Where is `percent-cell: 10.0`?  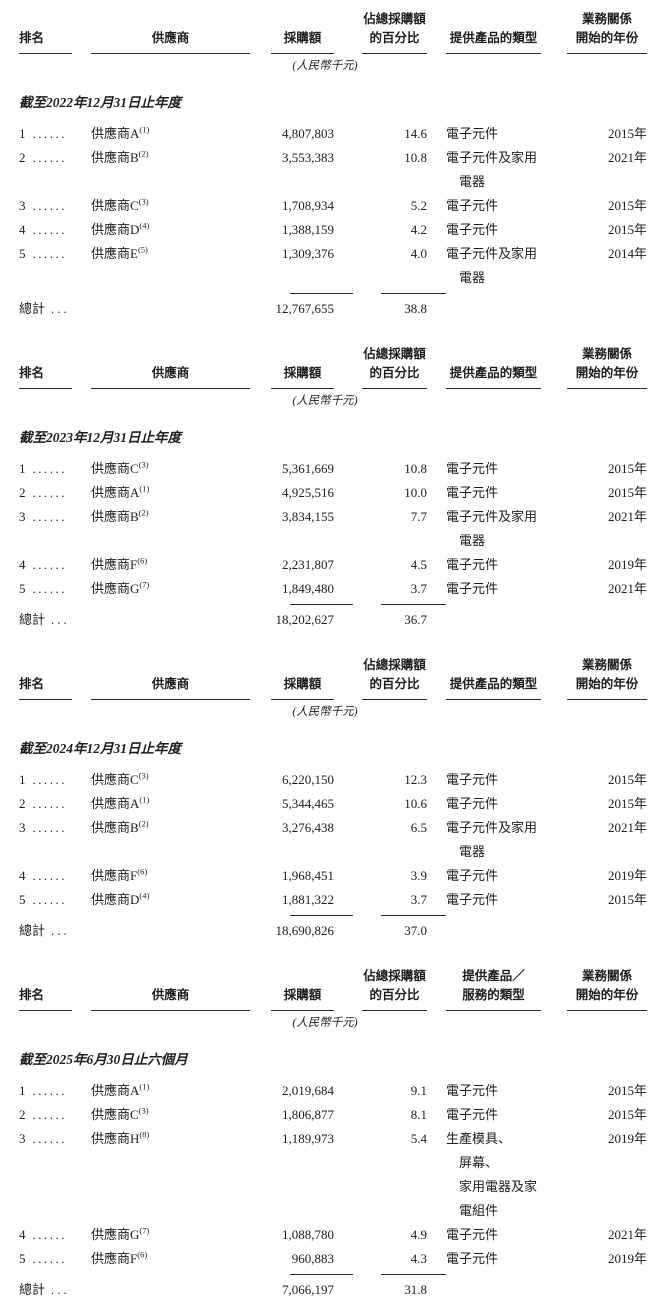 percent-cell: 10.0 is located at coordinates (415, 492).